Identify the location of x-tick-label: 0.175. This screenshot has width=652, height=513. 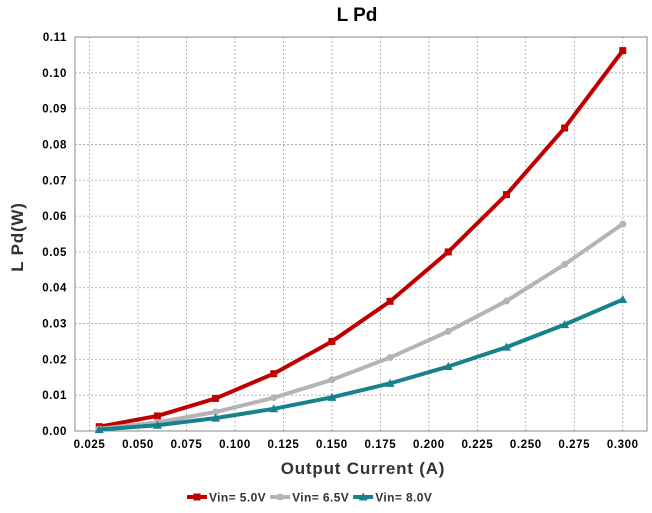
(380, 445).